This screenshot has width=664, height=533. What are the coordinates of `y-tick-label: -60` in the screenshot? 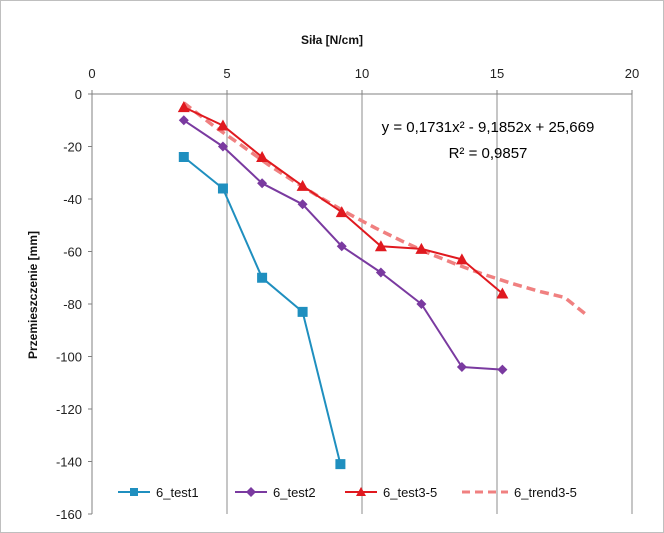 It's located at (72, 252).